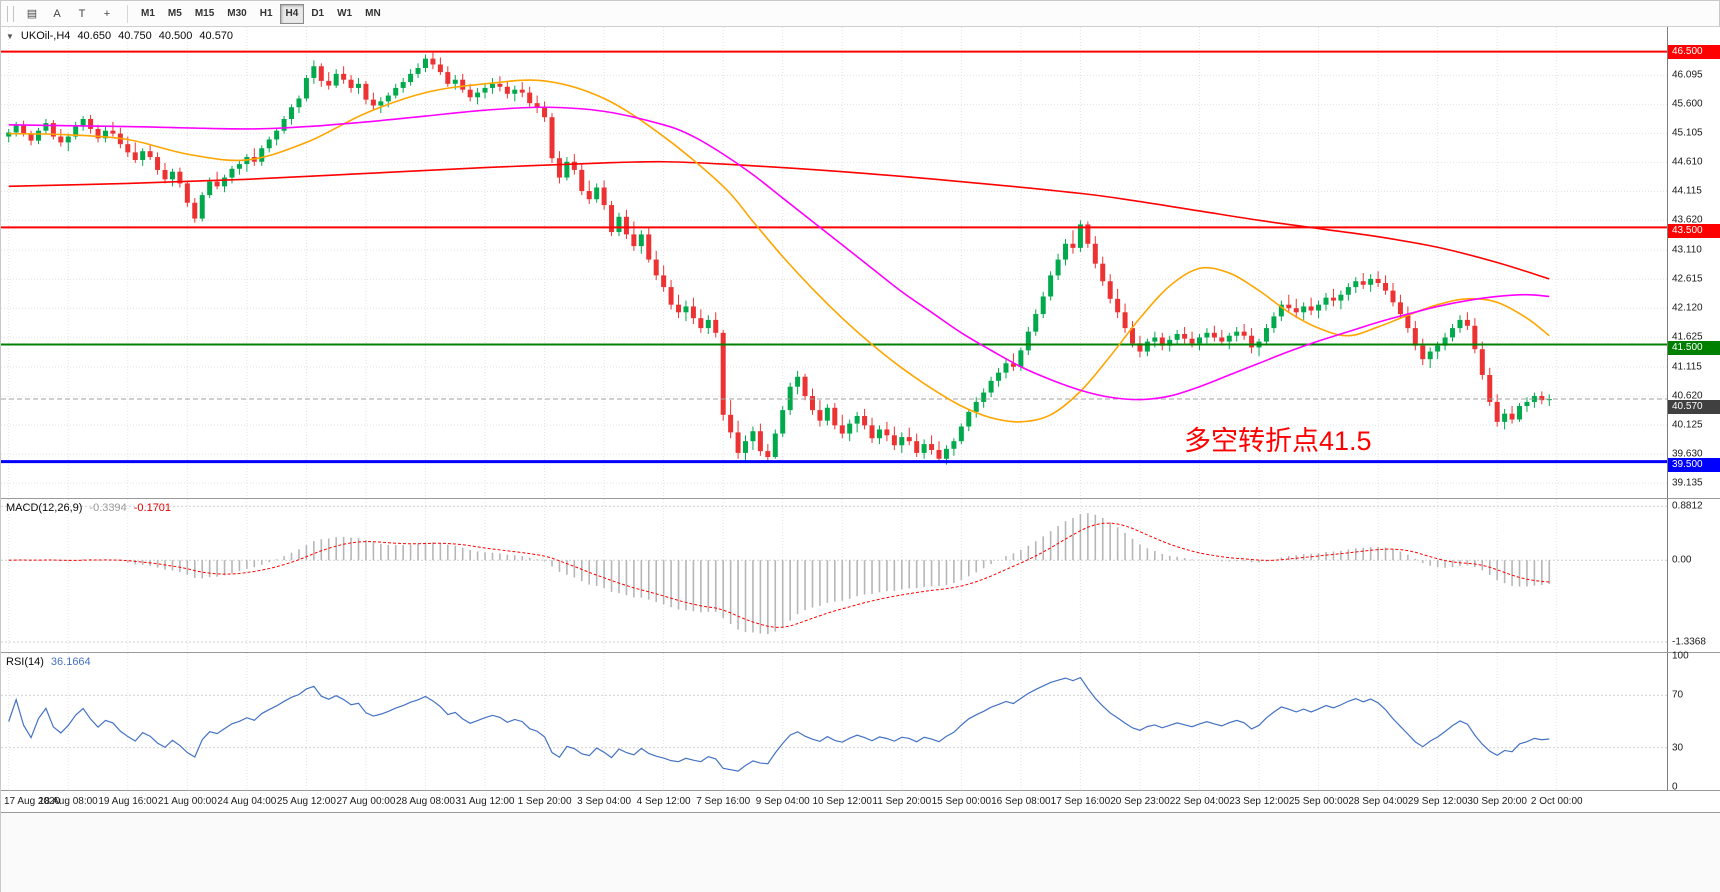  Describe the element at coordinates (344, 14) in the screenshot. I see `timeframe-w1: W1` at that location.